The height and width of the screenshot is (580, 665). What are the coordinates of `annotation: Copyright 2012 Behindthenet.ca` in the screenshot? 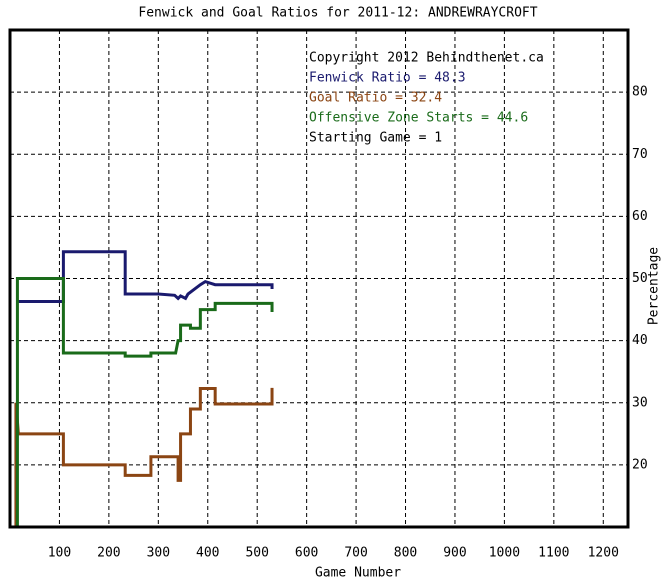 It's located at (426, 58).